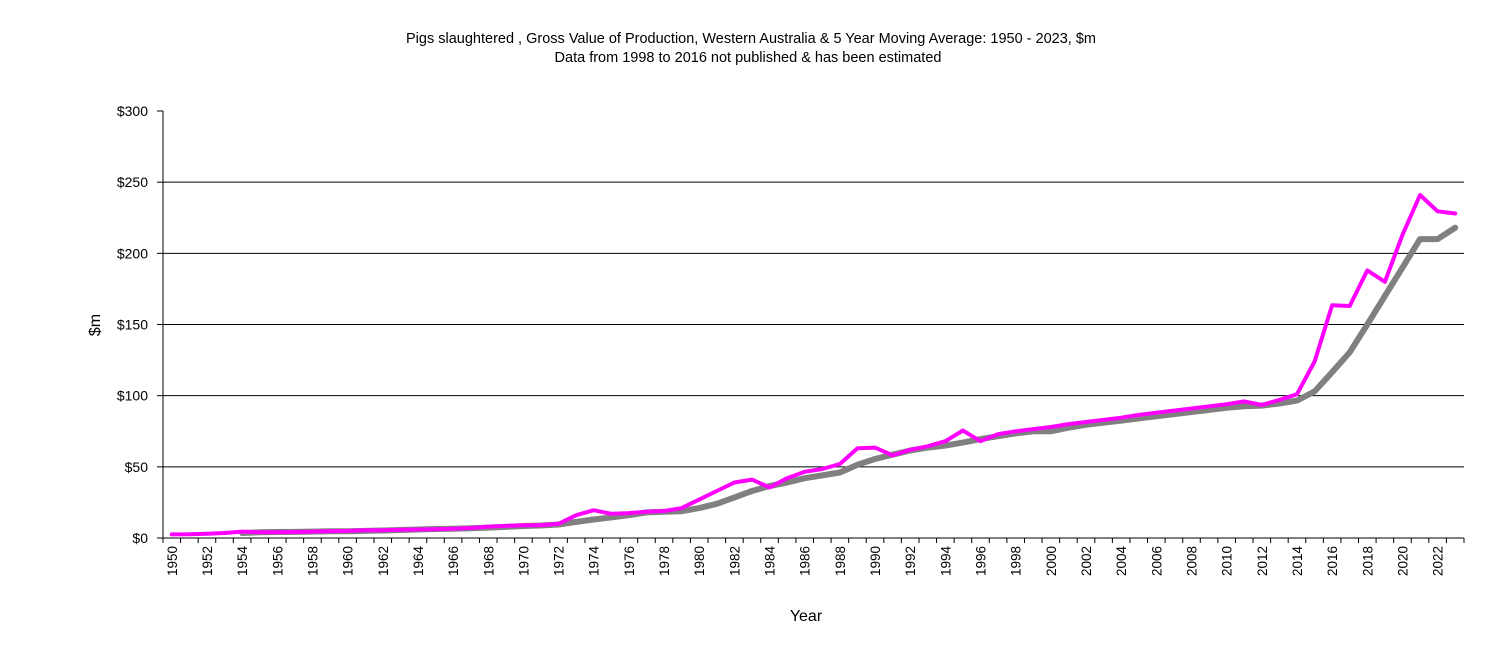 The width and height of the screenshot is (1495, 668). I want to click on x-tick-label: 1972, so click(559, 561).